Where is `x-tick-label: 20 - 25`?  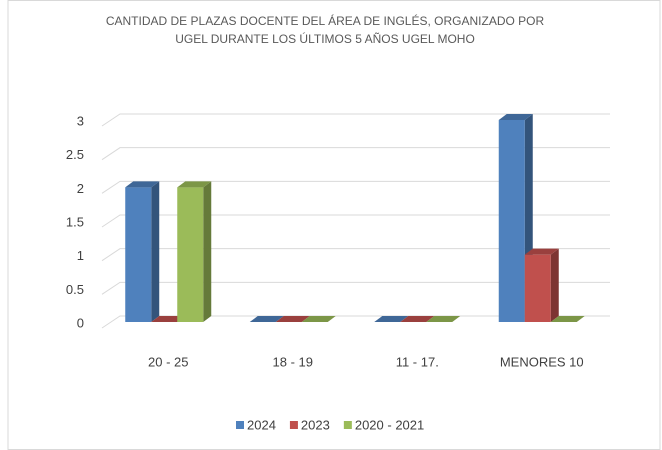 x-tick-label: 20 - 25 is located at coordinates (168, 361).